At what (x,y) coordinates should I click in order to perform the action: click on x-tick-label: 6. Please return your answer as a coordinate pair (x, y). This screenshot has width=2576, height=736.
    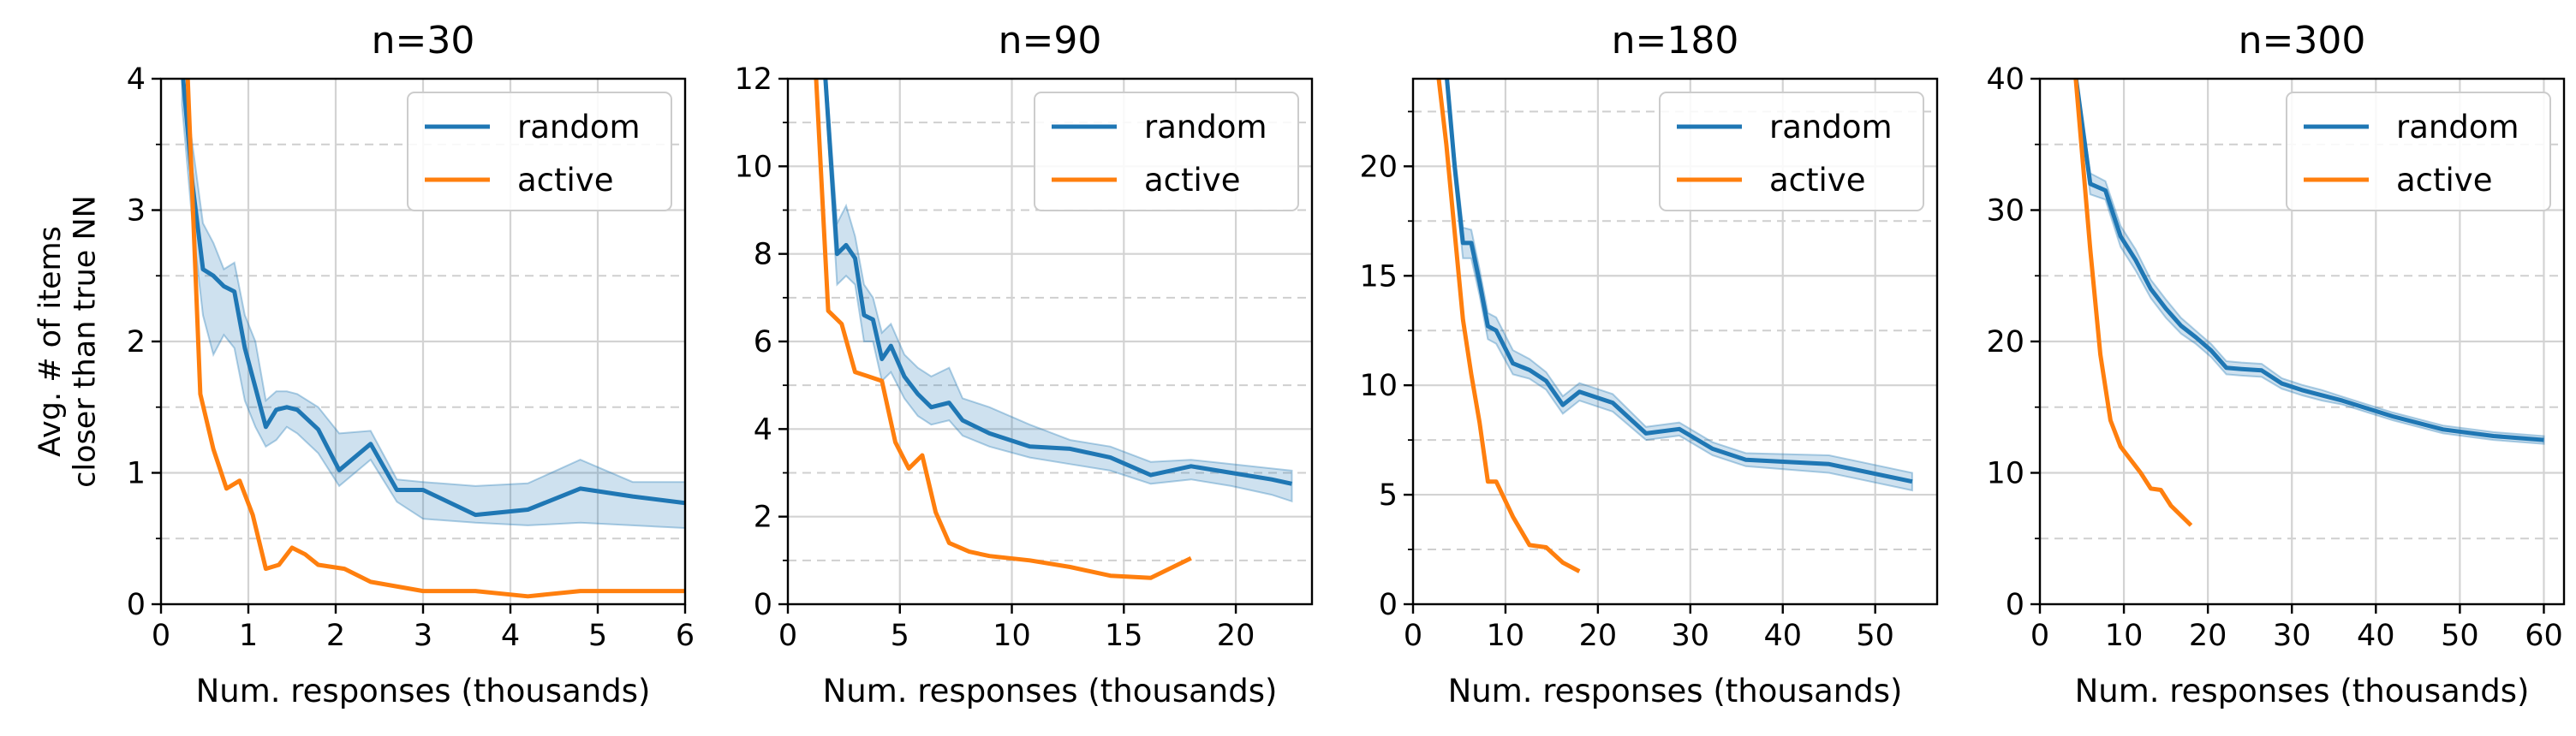
    Looking at the image, I should click on (686, 636).